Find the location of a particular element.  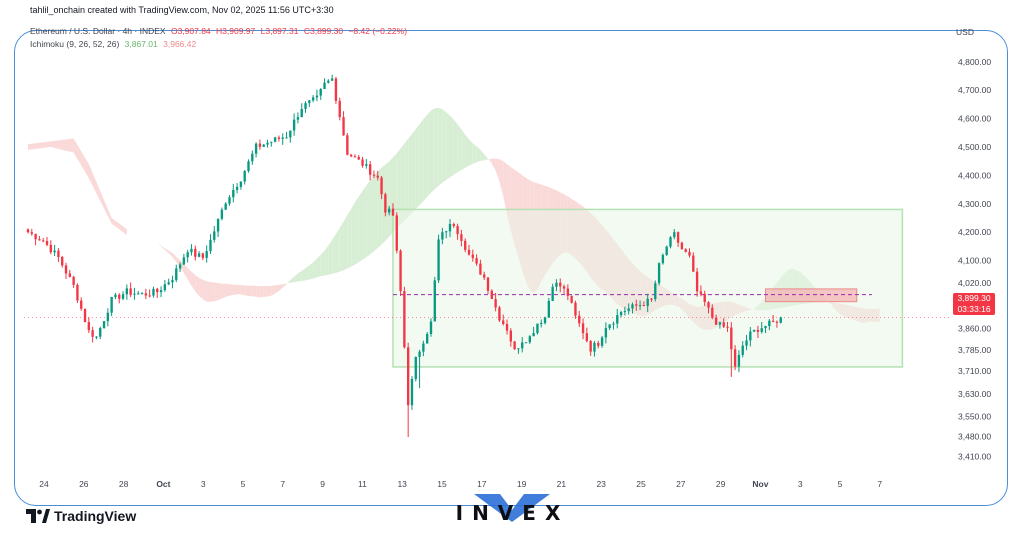

last-price-tag: 3,899.30 03:33:16 is located at coordinates (974, 304).